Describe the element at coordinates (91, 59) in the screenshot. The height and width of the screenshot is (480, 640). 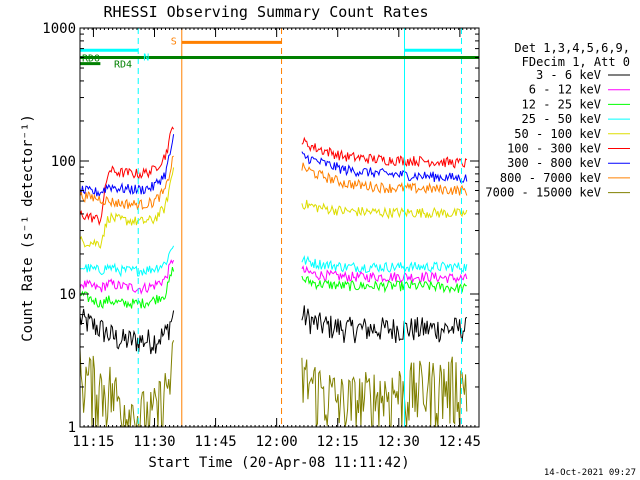
I see `flag-label: RDO` at that location.